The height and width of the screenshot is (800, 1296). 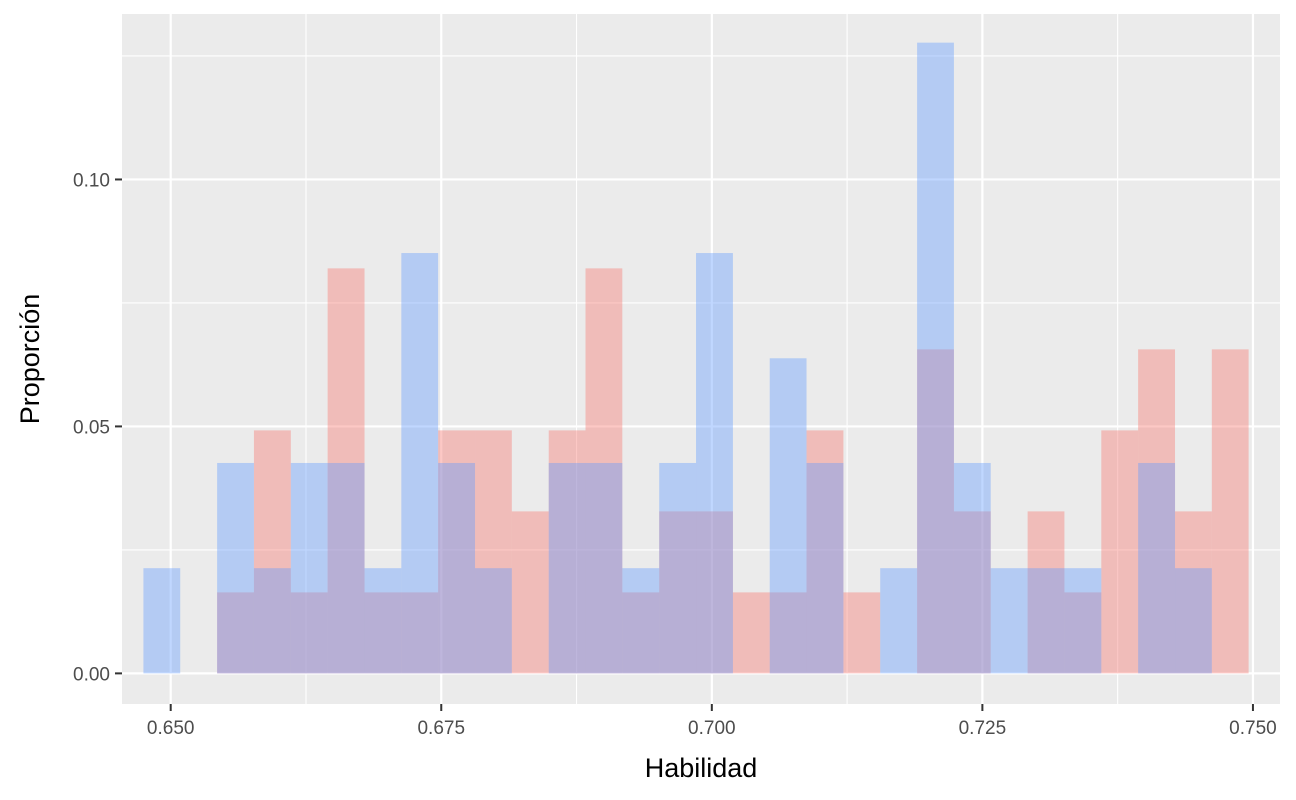 What do you see at coordinates (441, 728) in the screenshot?
I see `x-tick-label: 0.675` at bounding box center [441, 728].